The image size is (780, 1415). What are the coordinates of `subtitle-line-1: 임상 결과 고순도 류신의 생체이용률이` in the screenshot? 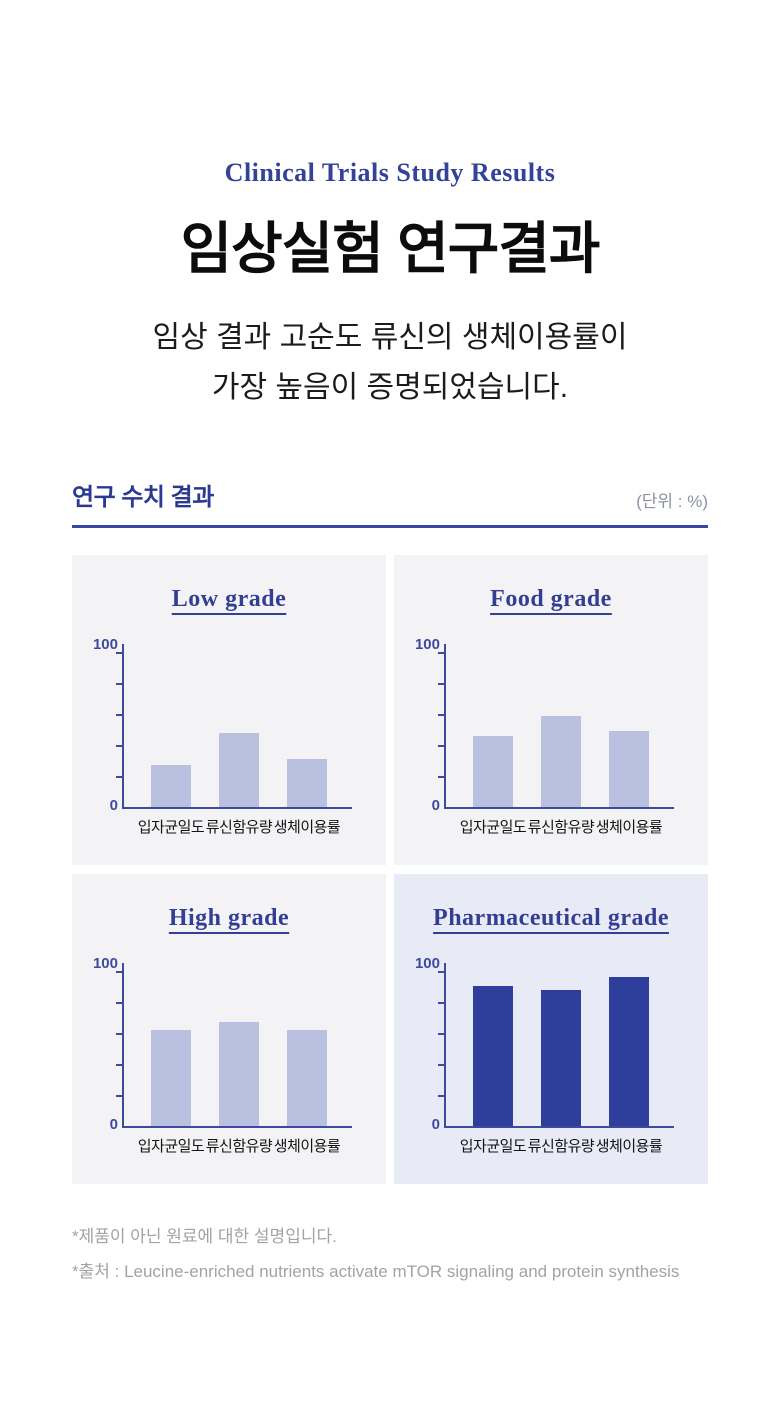 It's located at (390, 337).